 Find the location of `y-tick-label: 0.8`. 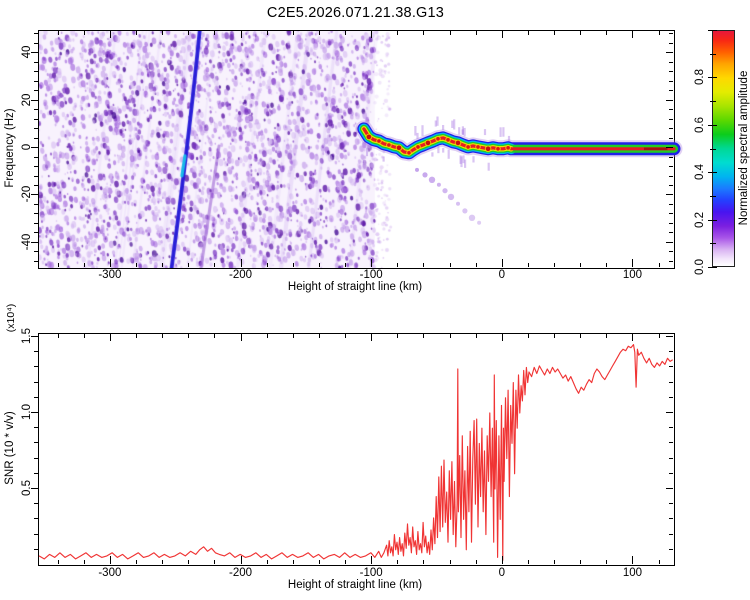

y-tick-label: 0.8 is located at coordinates (700, 77).